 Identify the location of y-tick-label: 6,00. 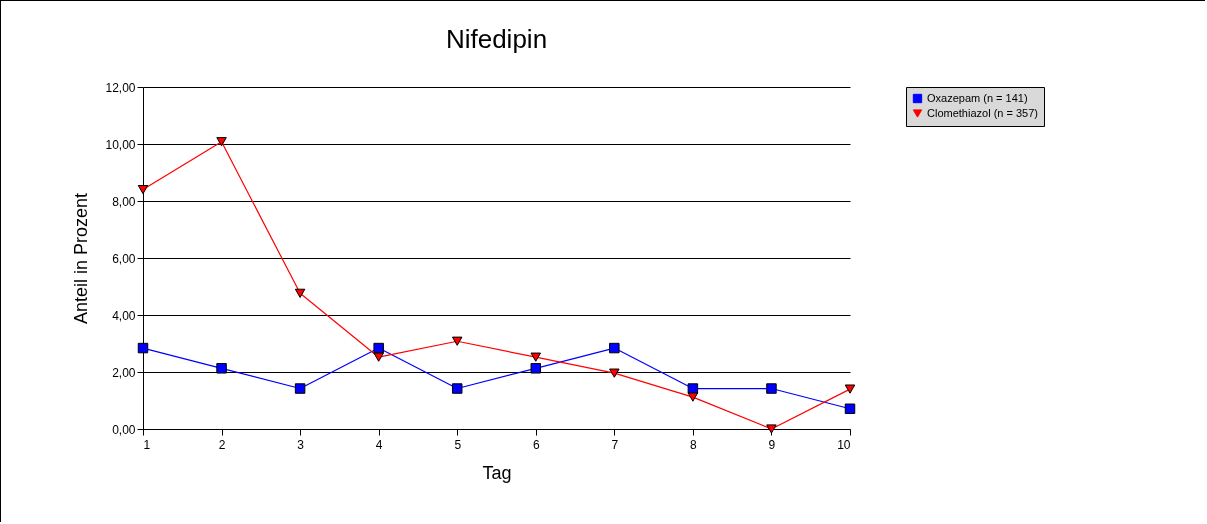
(124, 258).